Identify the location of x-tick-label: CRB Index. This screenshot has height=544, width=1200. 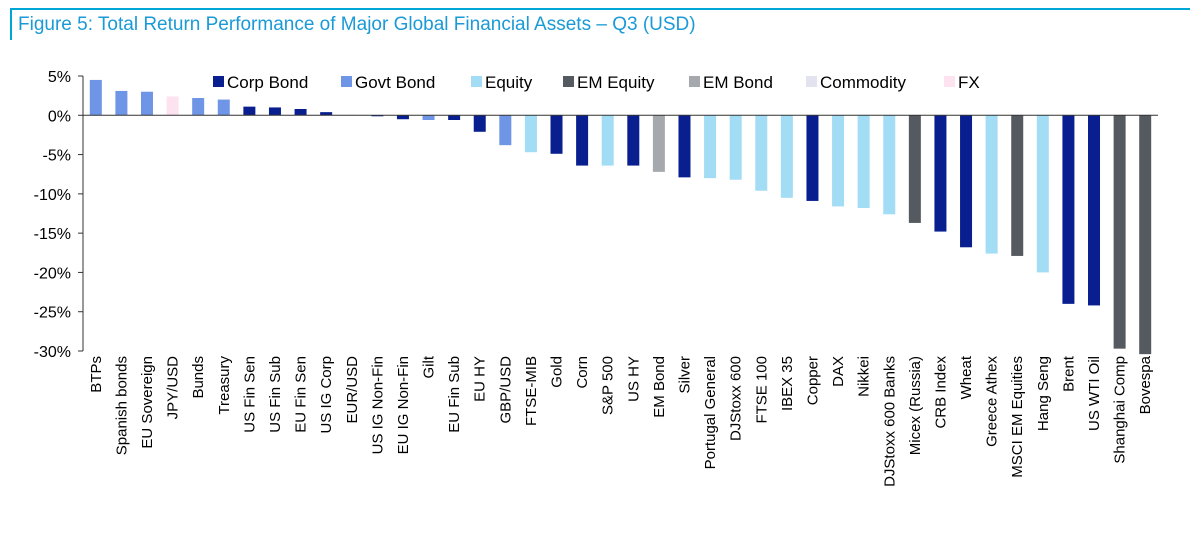
(940, 392).